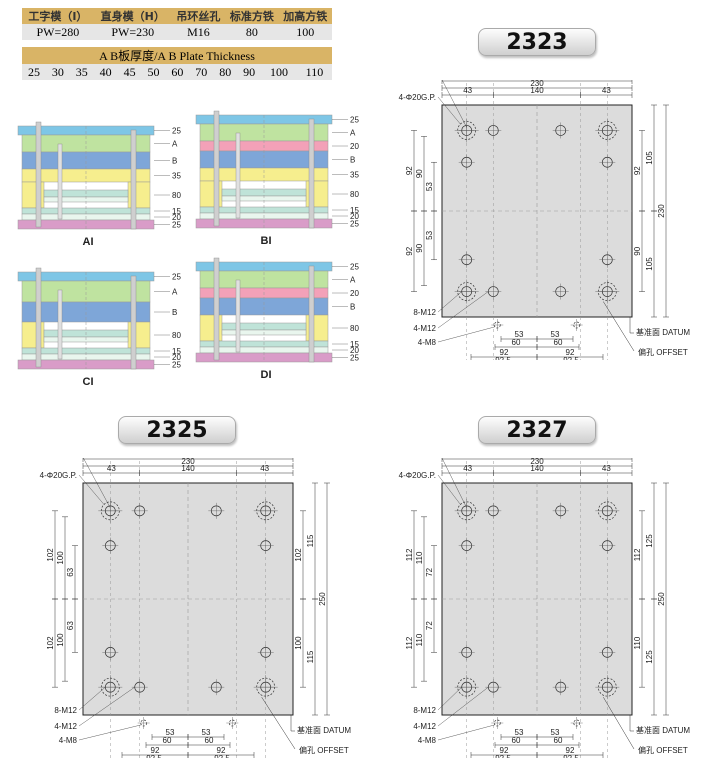 The height and width of the screenshot is (760, 715). Describe the element at coordinates (65, 726) in the screenshot. I see `callout-4-m12: 4-M12` at that location.